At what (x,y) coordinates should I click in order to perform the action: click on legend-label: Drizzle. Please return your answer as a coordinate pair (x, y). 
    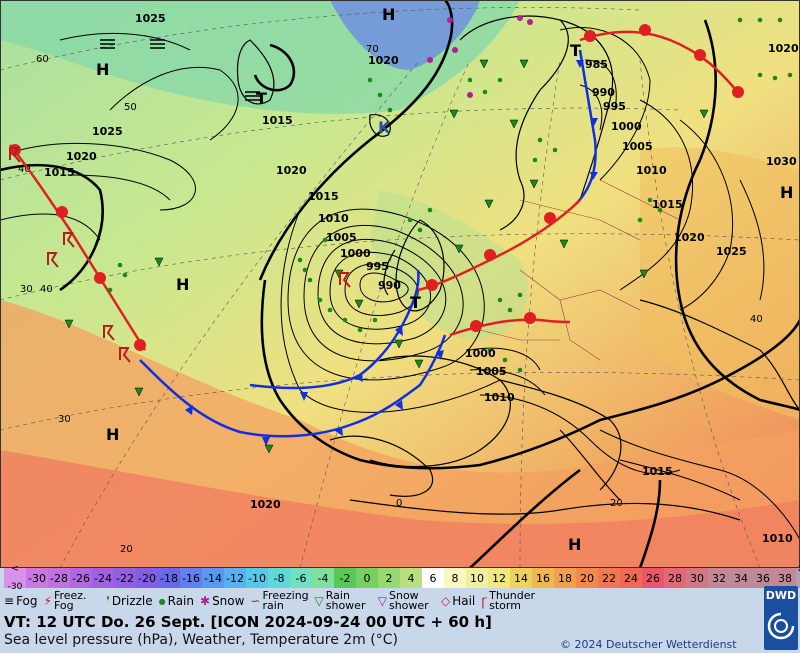
    Looking at the image, I should click on (132, 600).